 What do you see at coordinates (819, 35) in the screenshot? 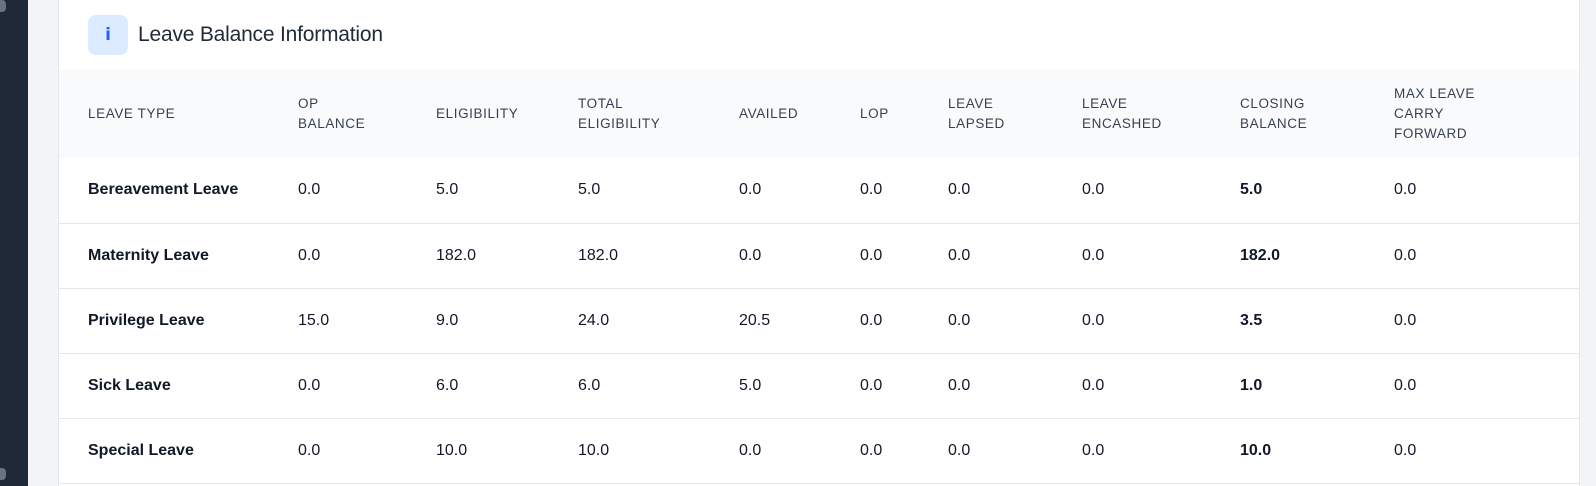
I see `card-header: i Leave Balance Information` at bounding box center [819, 35].